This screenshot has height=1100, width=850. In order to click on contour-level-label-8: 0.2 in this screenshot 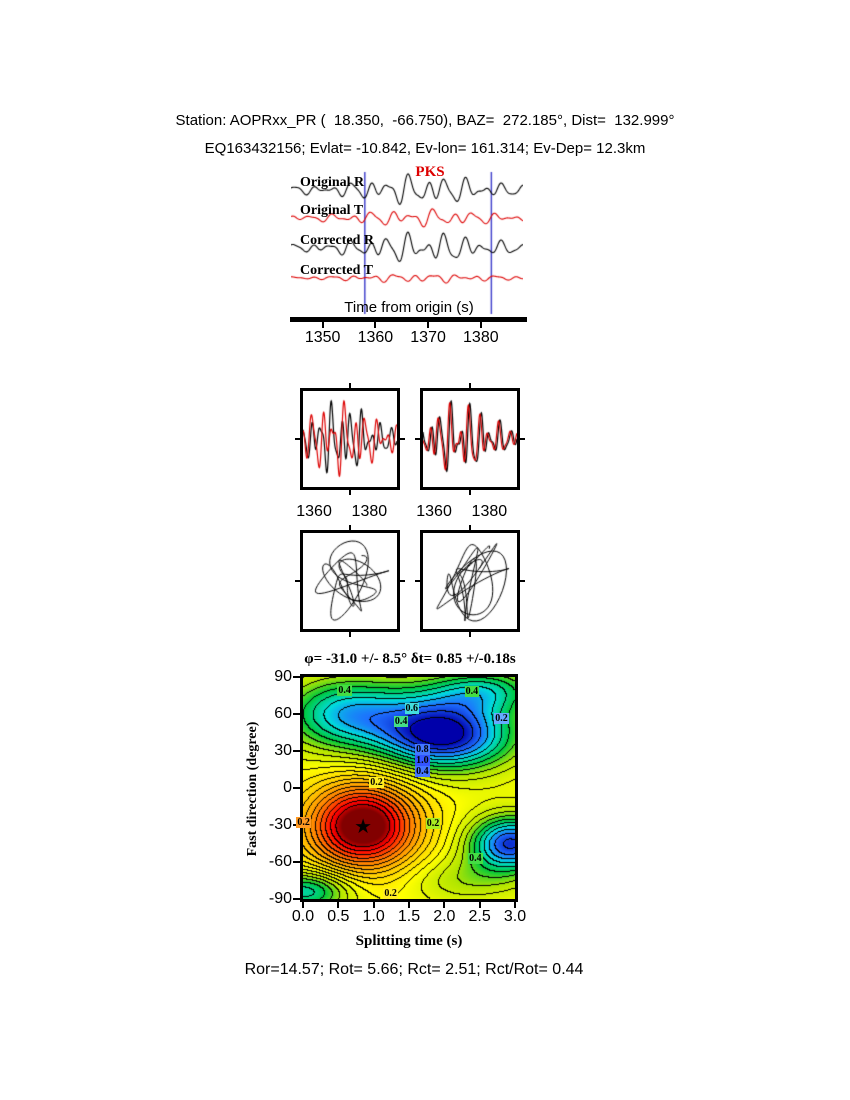, I will do `click(376, 783)`.